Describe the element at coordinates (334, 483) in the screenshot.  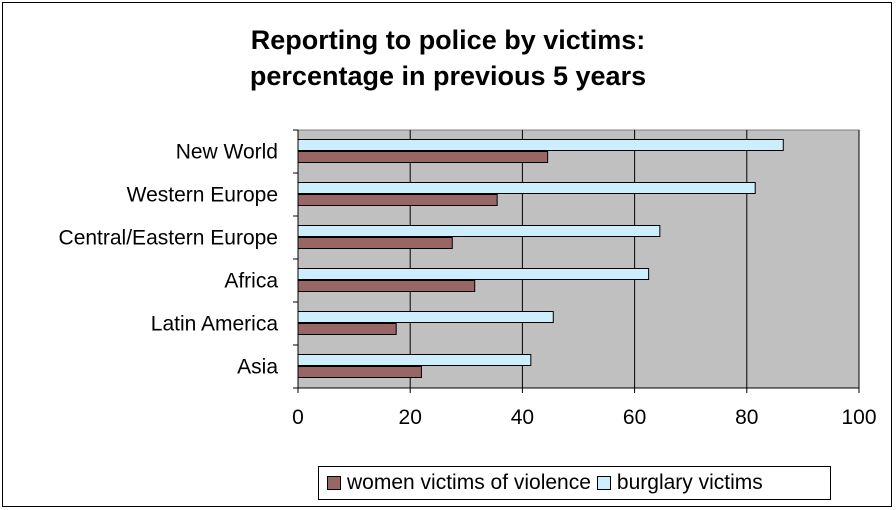
I see `legend-swatch-women` at that location.